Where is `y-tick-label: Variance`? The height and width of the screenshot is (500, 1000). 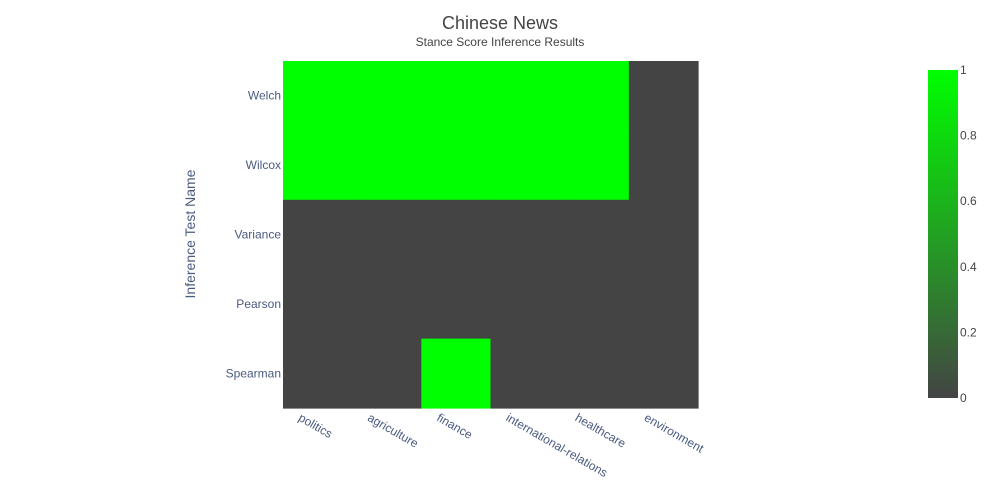
y-tick-label: Variance is located at coordinates (258, 235).